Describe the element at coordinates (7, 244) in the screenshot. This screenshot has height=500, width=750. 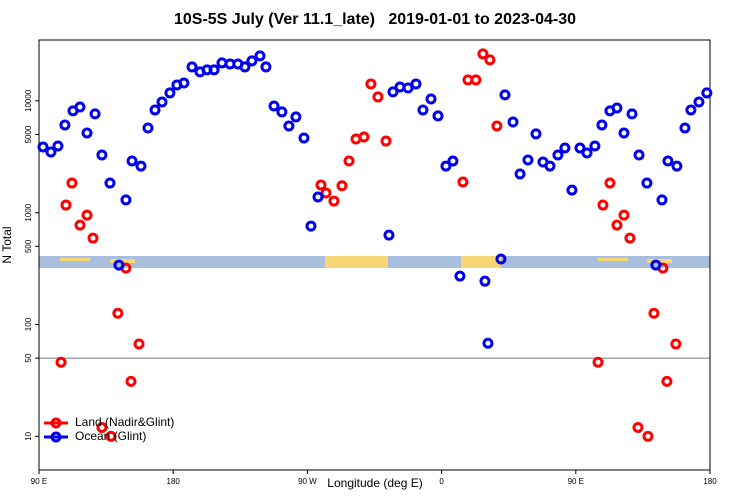
I see `y-axis-label: N Total` at that location.